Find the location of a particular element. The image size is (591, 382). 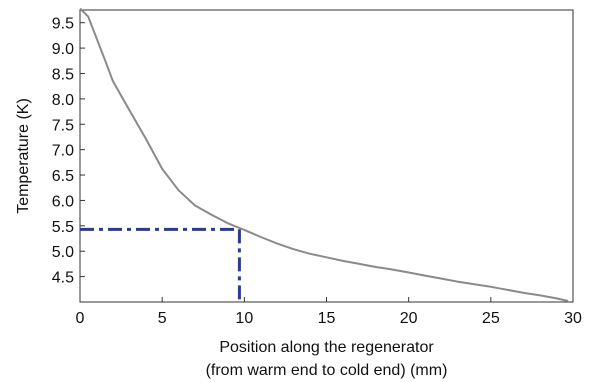

x-axis-title-line1: Position along the regenerator is located at coordinates (326, 347).